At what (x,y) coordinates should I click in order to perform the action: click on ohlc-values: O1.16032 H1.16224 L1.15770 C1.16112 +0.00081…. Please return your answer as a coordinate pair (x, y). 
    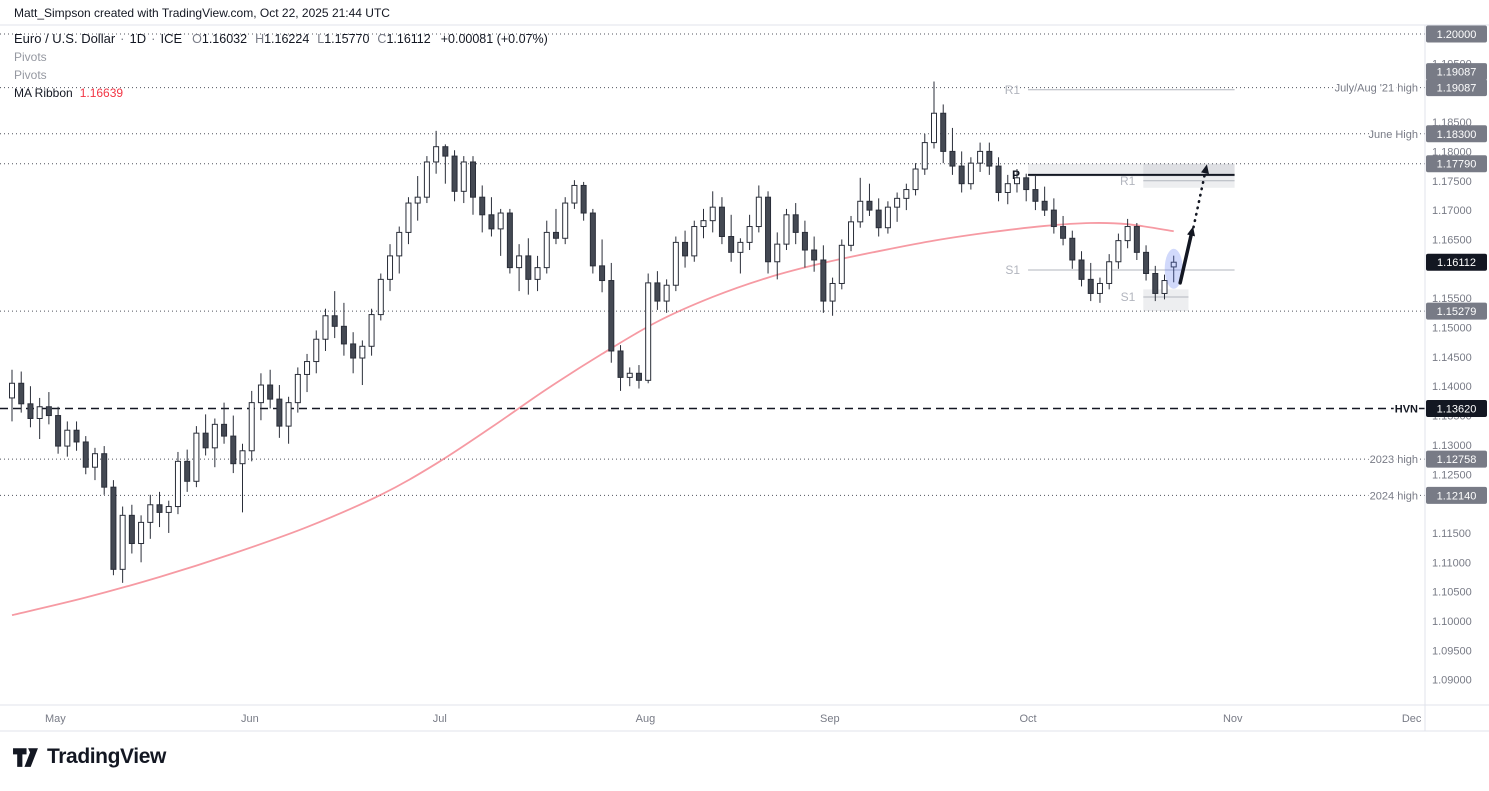
    Looking at the image, I should click on (370, 39).